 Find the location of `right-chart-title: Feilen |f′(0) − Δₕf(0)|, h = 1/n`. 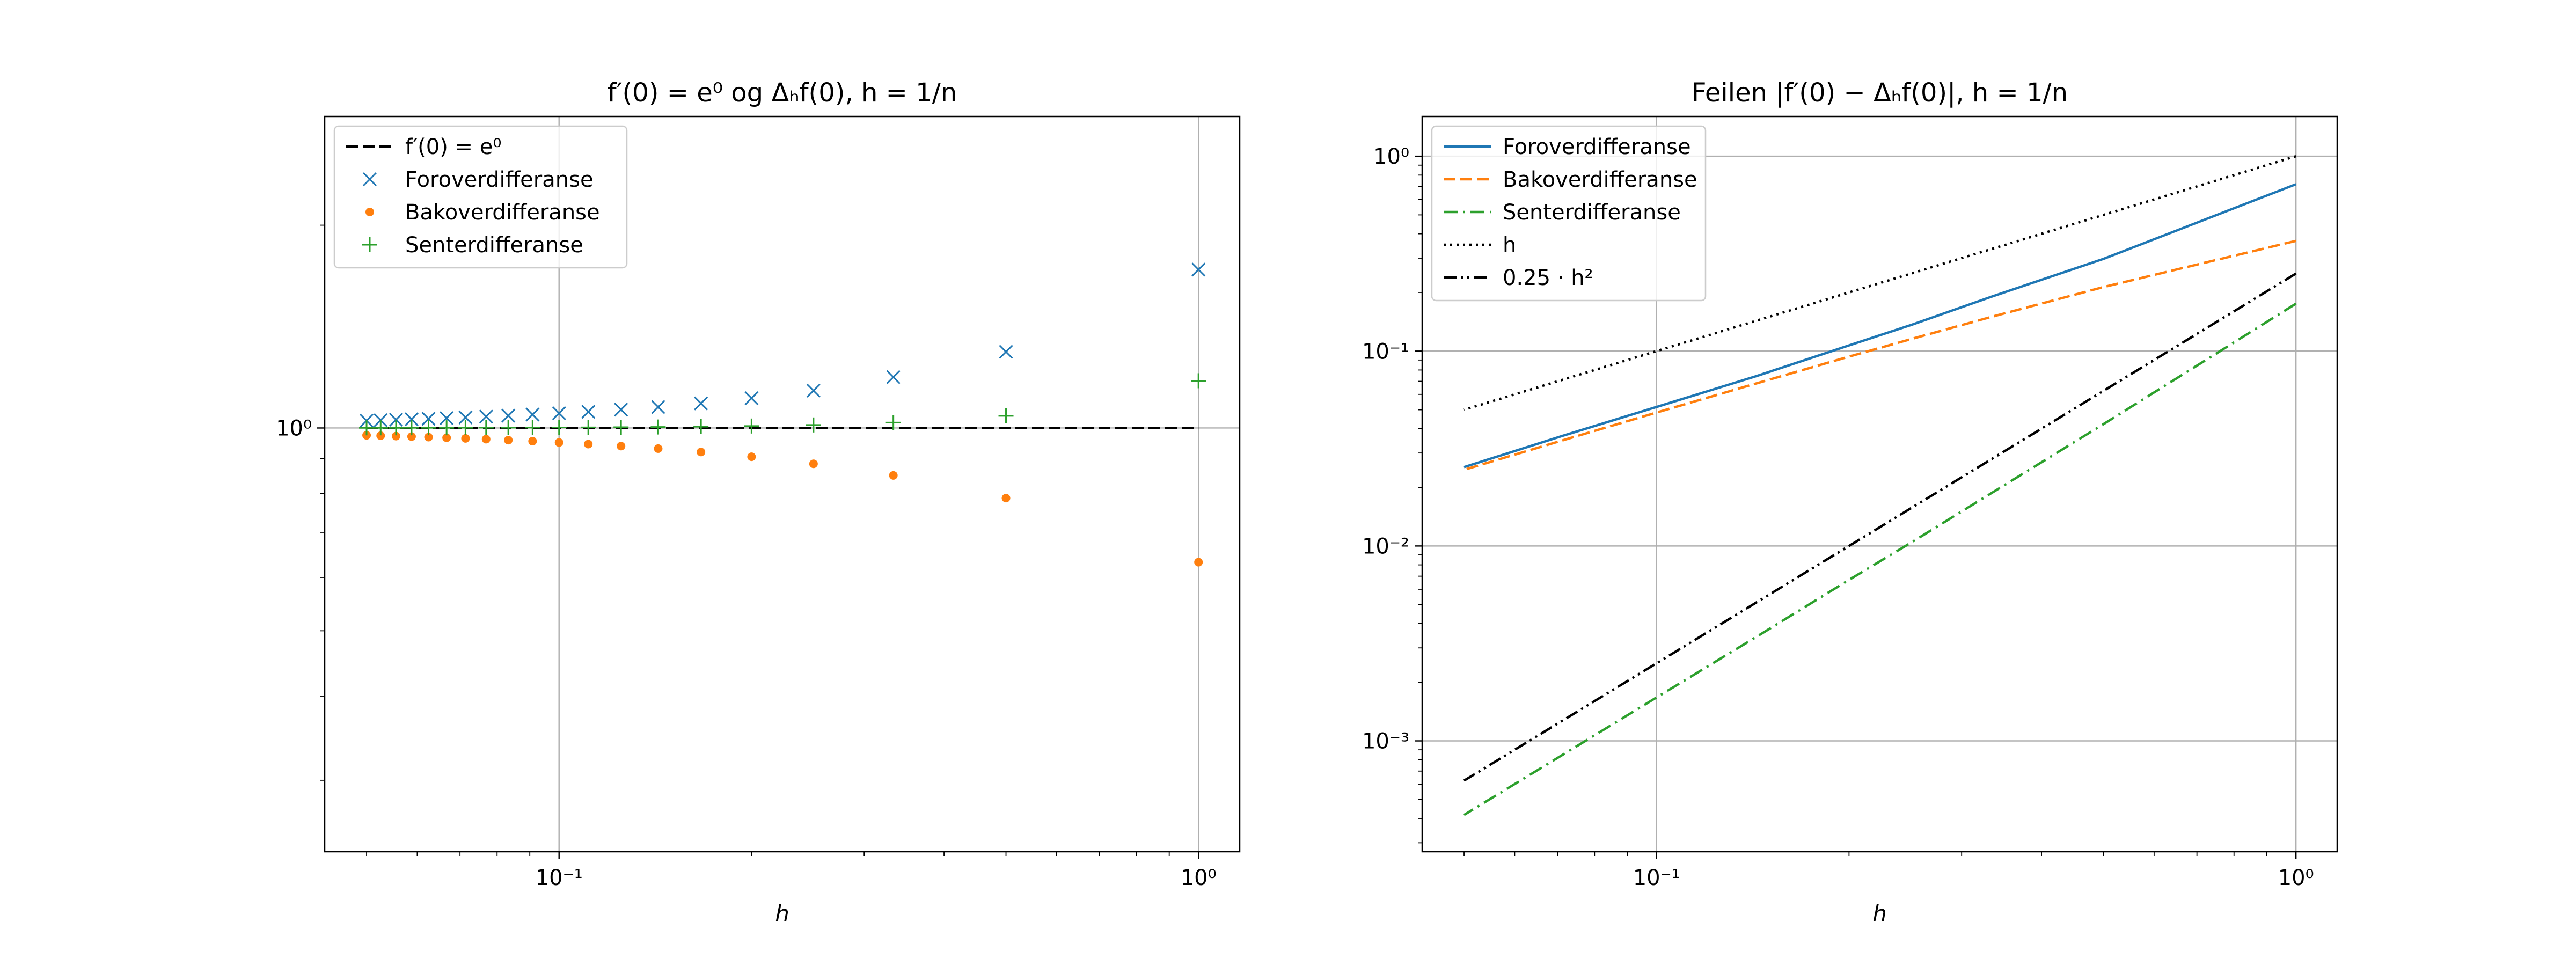

right-chart-title: Feilen |f′(0) − Δₕf(0)|, h = 1/n is located at coordinates (1880, 93).